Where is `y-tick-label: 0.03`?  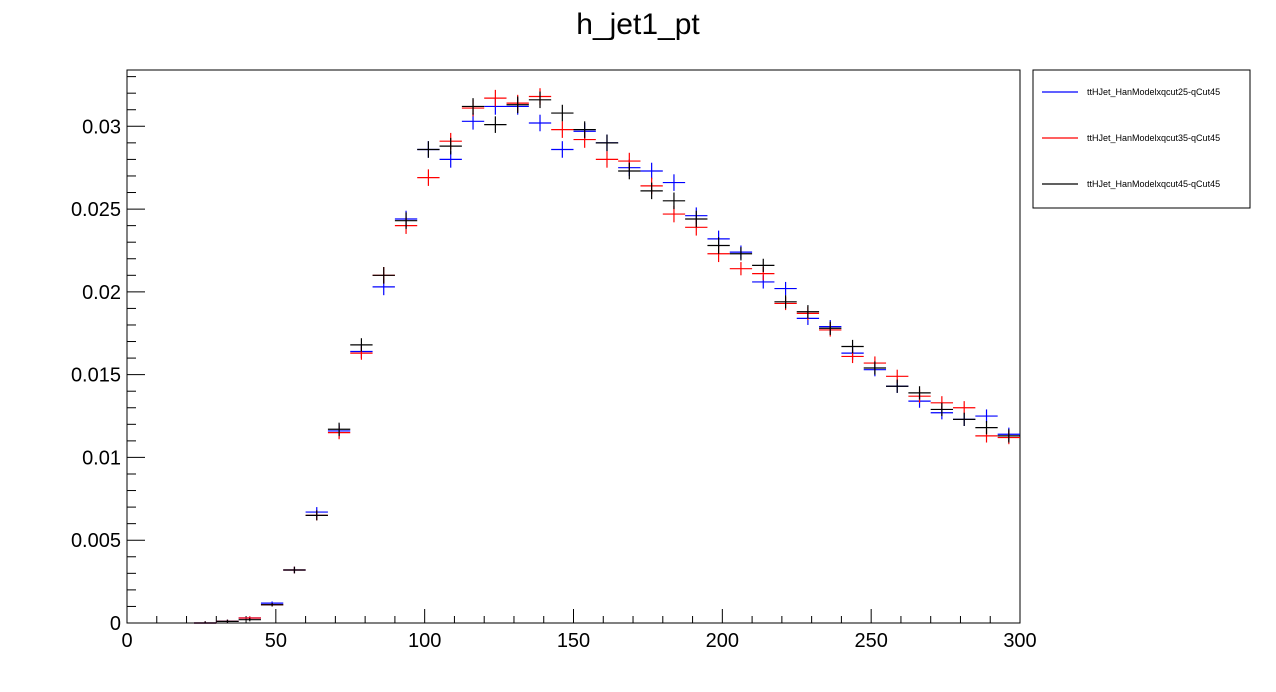
y-tick-label: 0.03 is located at coordinates (101, 127).